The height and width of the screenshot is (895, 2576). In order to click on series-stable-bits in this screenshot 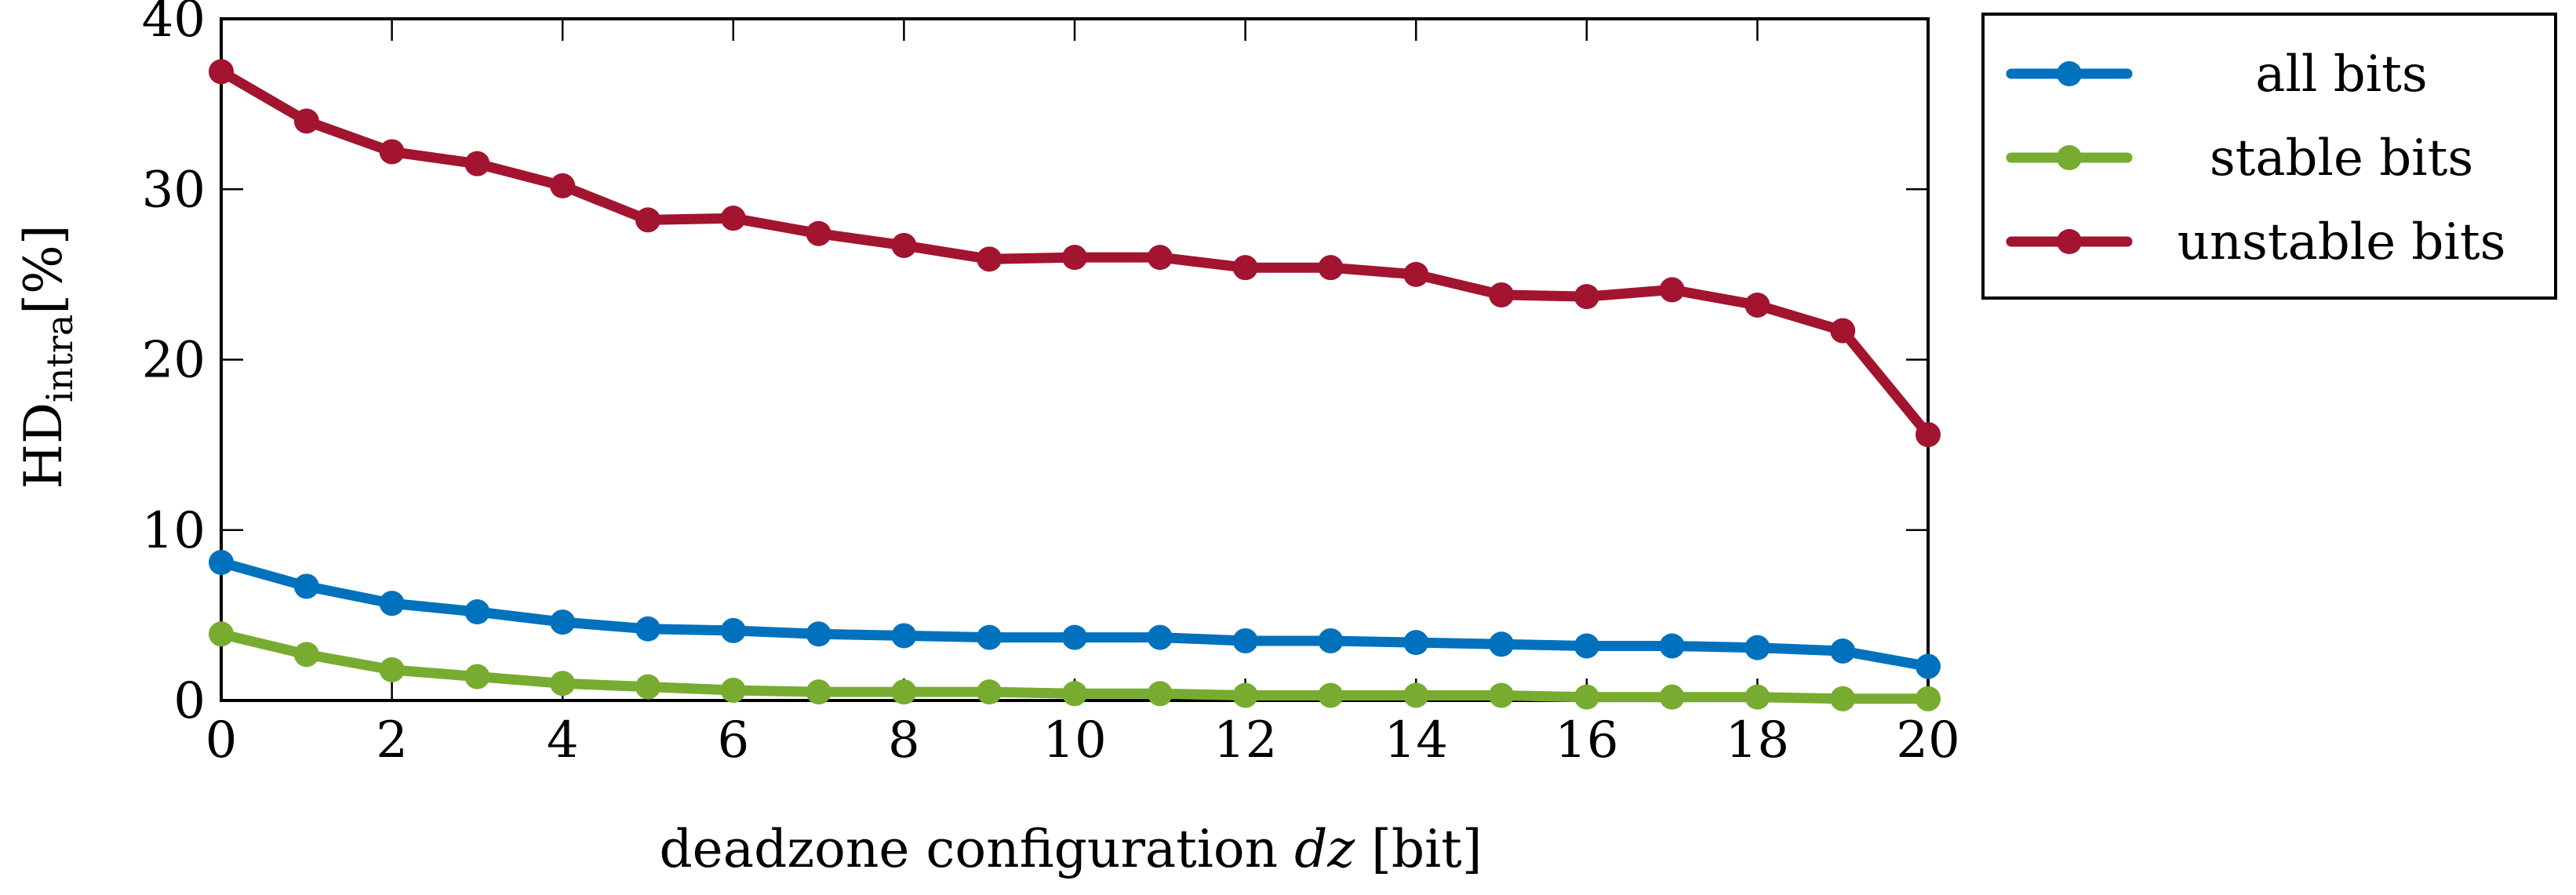, I will do `click(1075, 666)`.